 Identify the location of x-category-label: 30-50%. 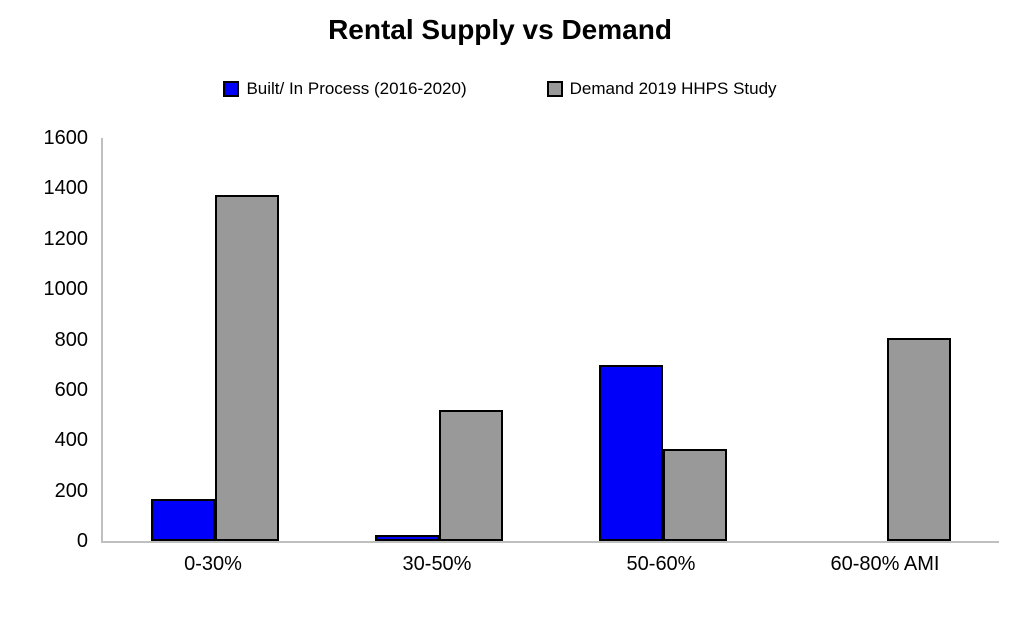
(437, 564).